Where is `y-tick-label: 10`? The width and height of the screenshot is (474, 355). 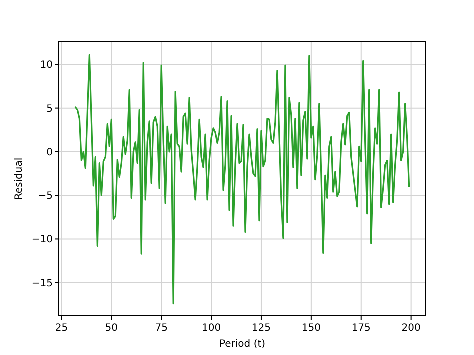 y-tick-label: 10 is located at coordinates (46, 66).